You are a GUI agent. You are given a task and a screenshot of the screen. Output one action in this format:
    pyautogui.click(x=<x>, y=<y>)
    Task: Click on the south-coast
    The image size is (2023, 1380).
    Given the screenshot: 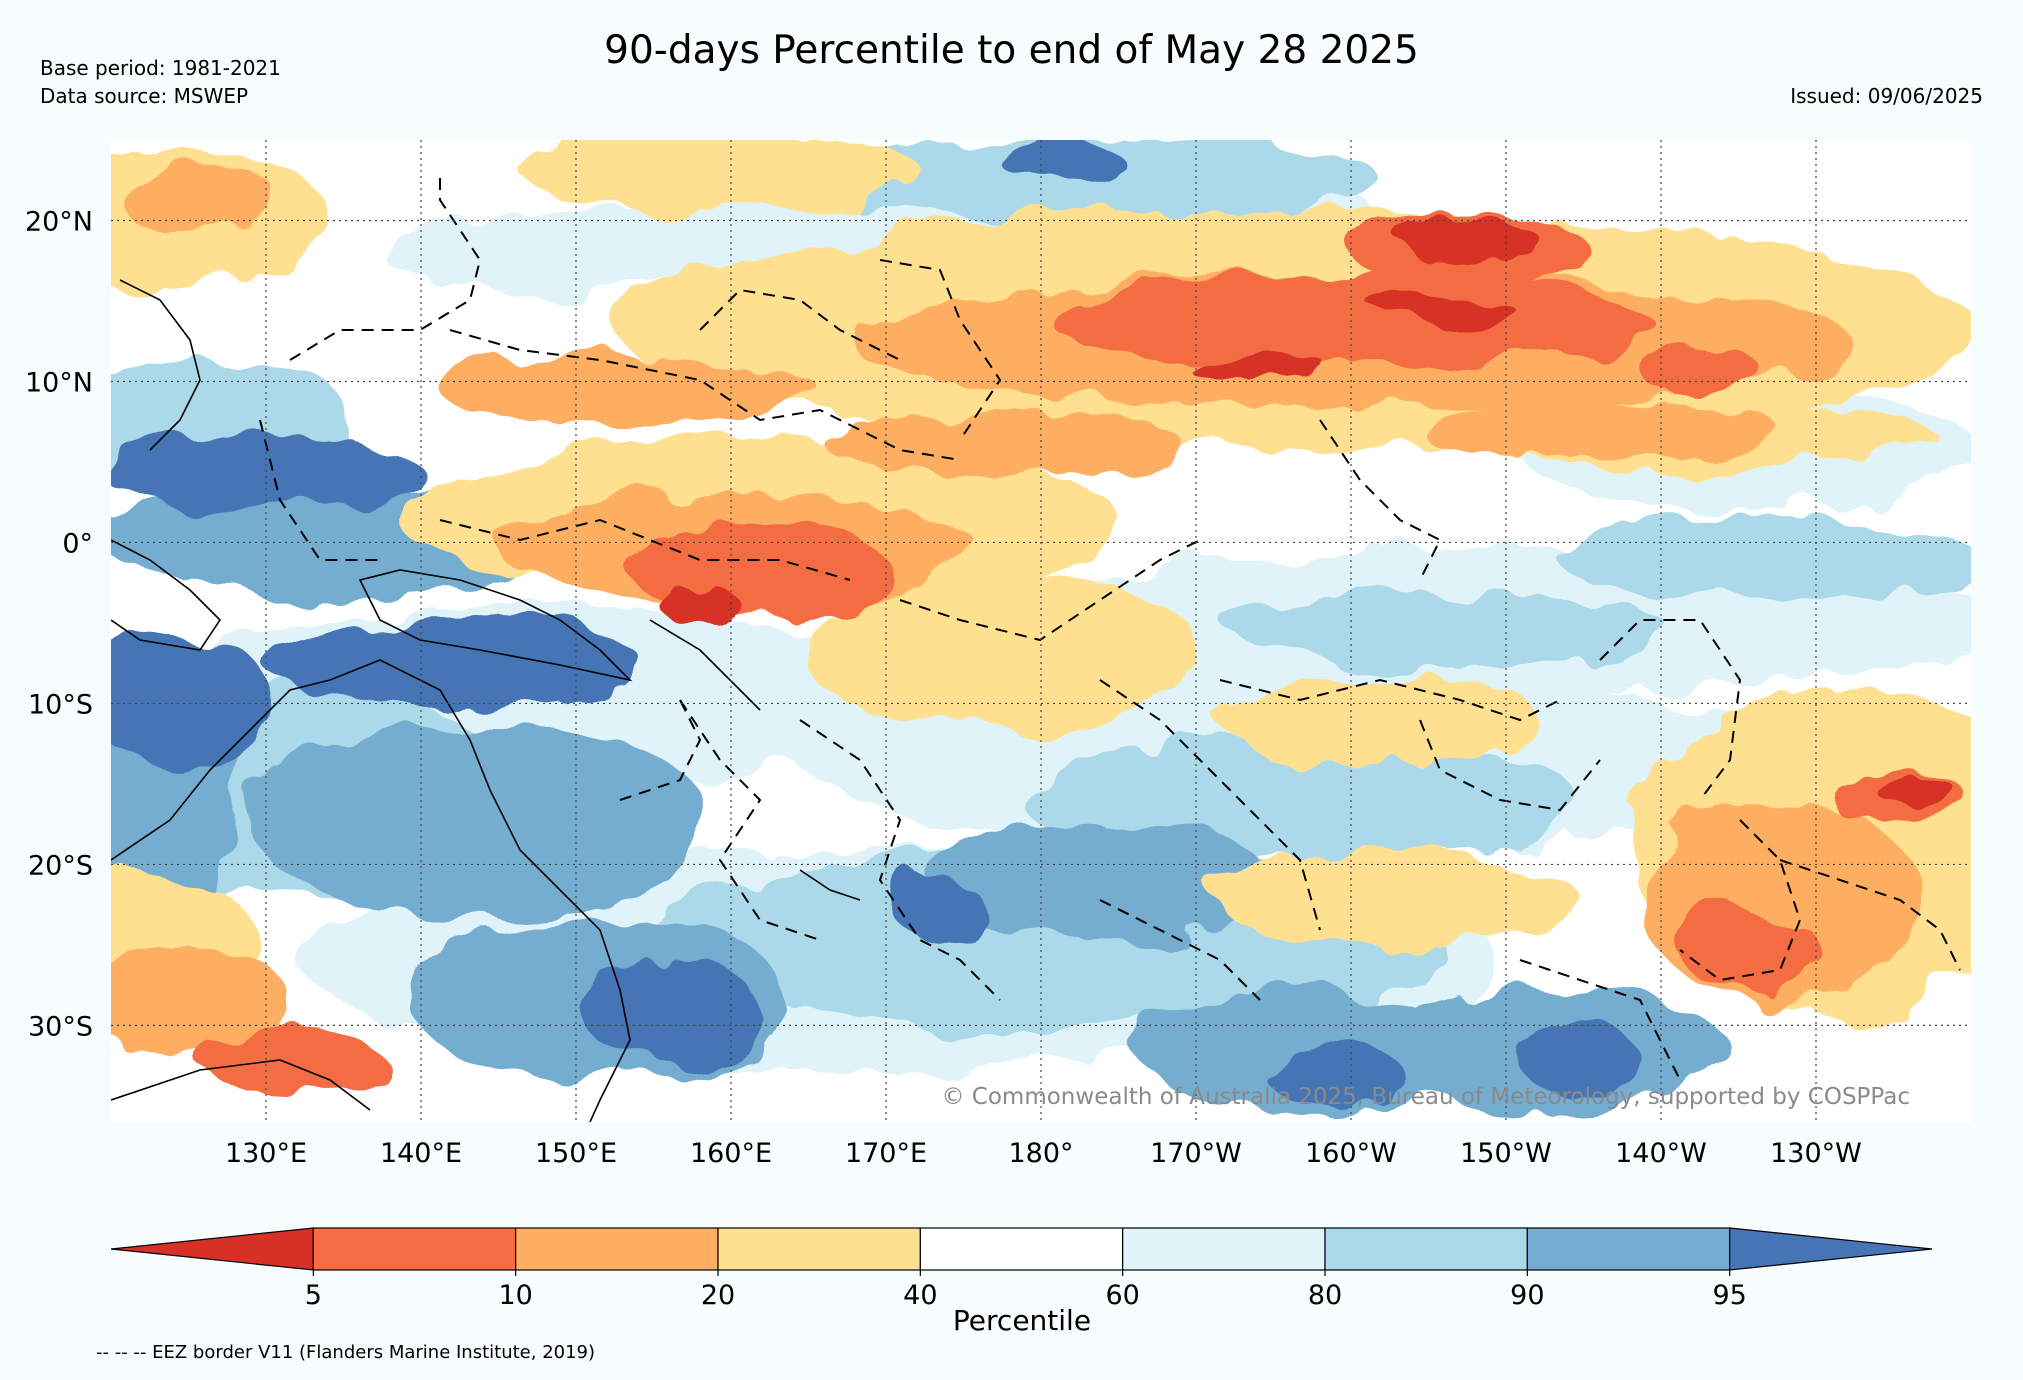 What is the action you would take?
    pyautogui.click(x=241, y=1085)
    